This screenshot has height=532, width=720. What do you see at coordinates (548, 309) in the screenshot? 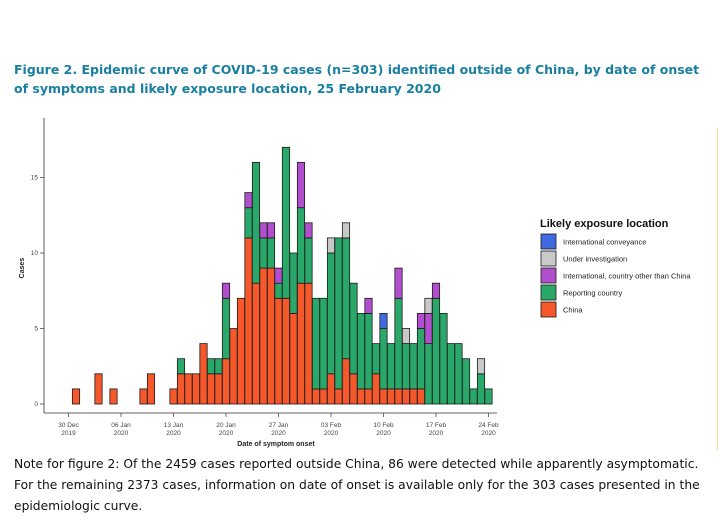
I see `legend-swatch-china` at bounding box center [548, 309].